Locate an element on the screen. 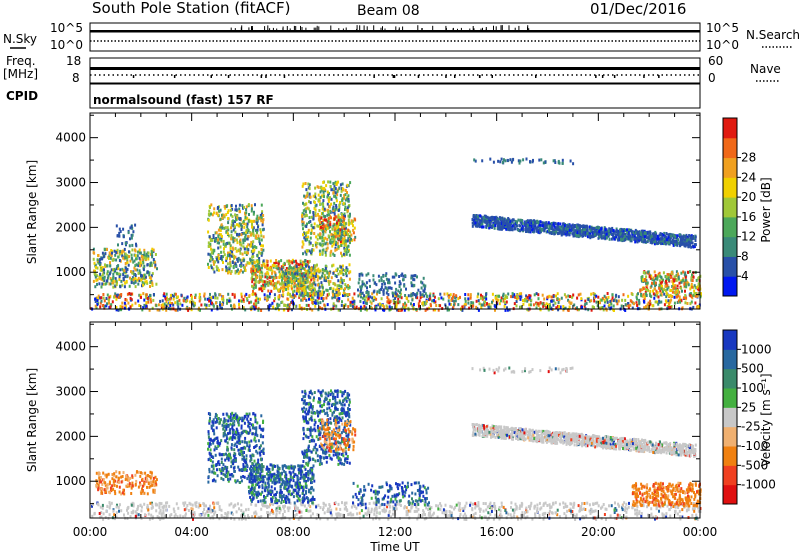 Image resolution: width=800 pixels, height=554 pixels. nave-spike is located at coordinates (644, 76).